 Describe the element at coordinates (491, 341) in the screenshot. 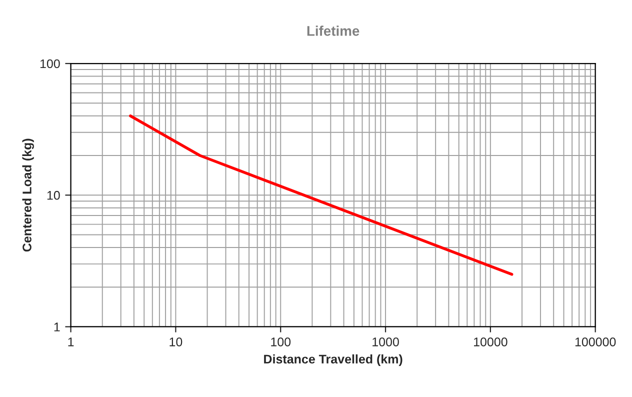

I see `x-tick-label: 10000` at that location.